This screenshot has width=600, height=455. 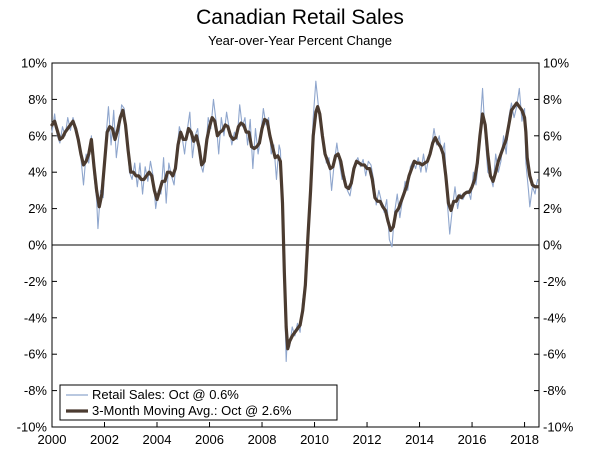 What do you see at coordinates (37, 99) in the screenshot?
I see `y-tick-label-left: 8%` at bounding box center [37, 99].